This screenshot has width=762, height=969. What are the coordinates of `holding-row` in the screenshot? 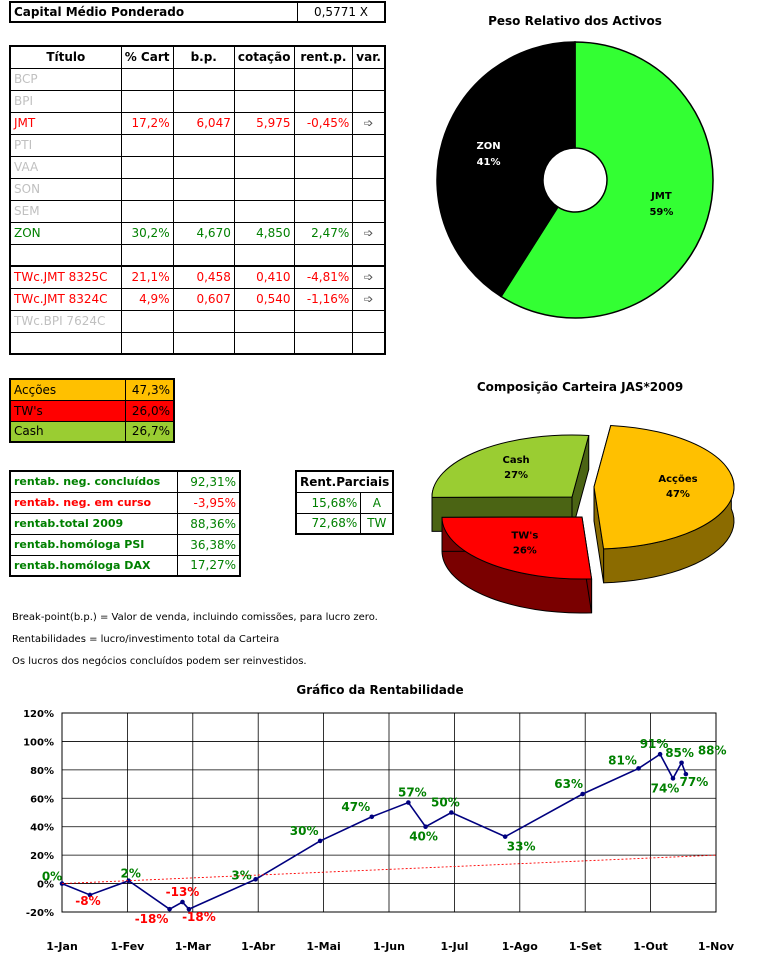 It's located at (197, 255).